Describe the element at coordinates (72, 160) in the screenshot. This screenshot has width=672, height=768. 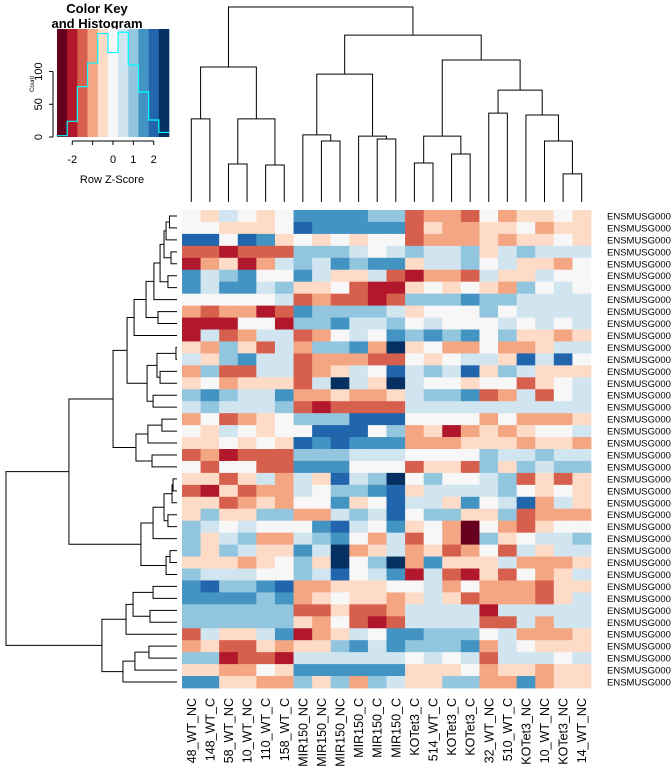
I see `color-key-x-tick-label: -2` at that location.